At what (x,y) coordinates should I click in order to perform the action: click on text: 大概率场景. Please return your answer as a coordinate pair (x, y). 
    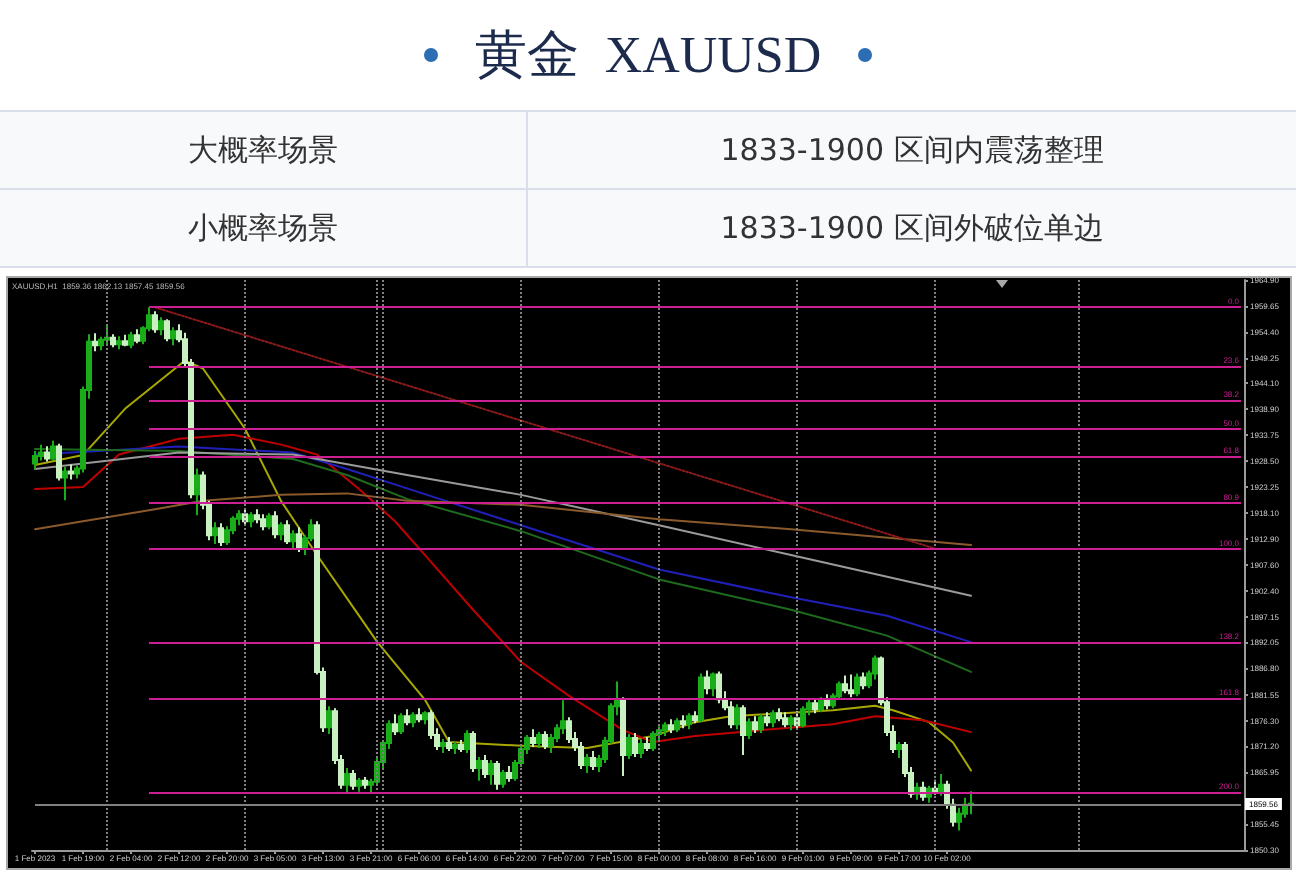
    Looking at the image, I should click on (263, 150).